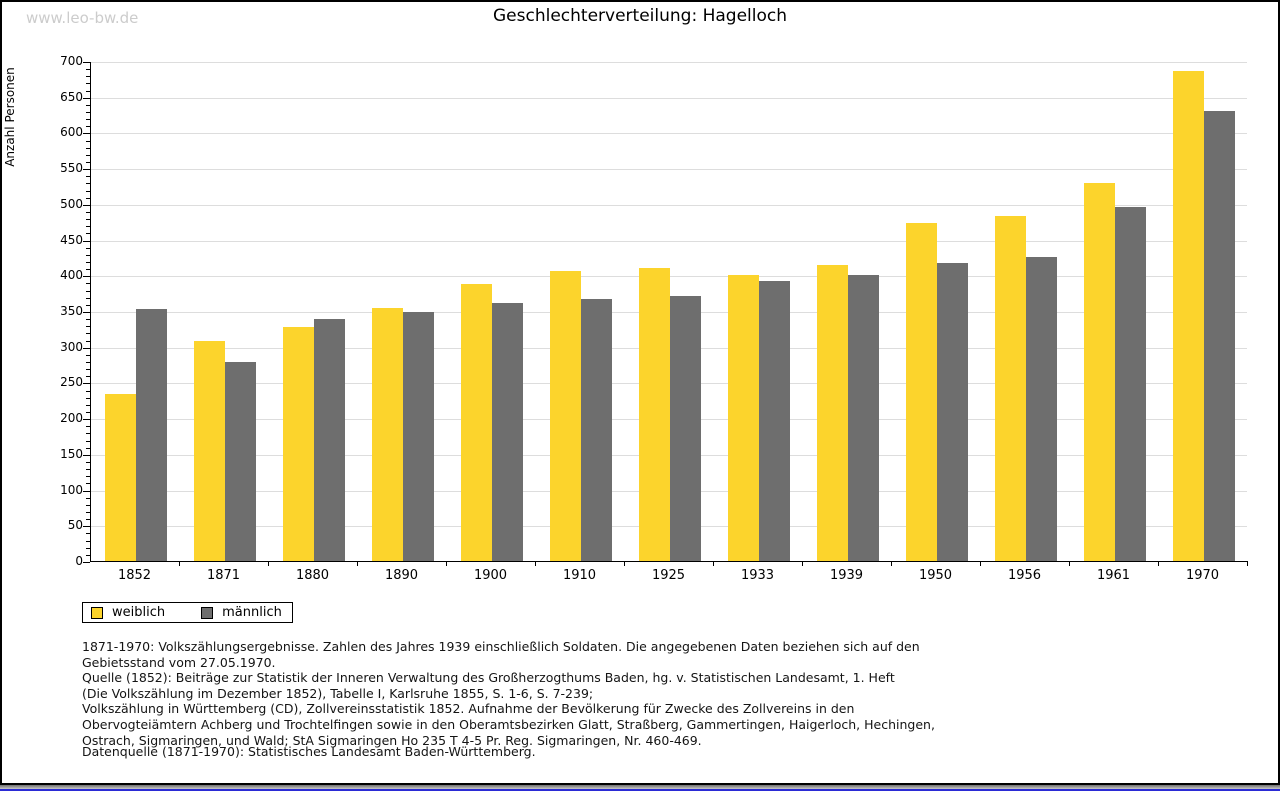 The height and width of the screenshot is (791, 1280). What do you see at coordinates (71, 239) in the screenshot?
I see `y-axis-tick-label: 450` at bounding box center [71, 239].